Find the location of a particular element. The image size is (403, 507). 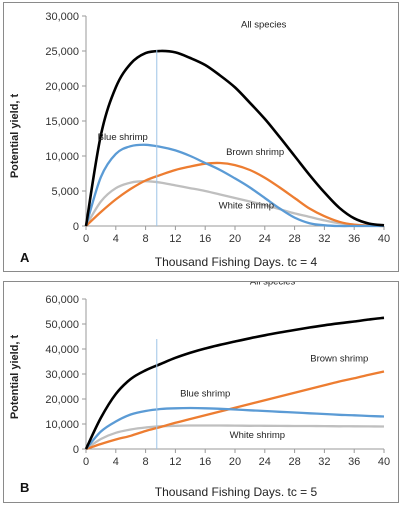

chart-a-annotation-brown-shrimp: Brown shrimp is located at coordinates (255, 152).